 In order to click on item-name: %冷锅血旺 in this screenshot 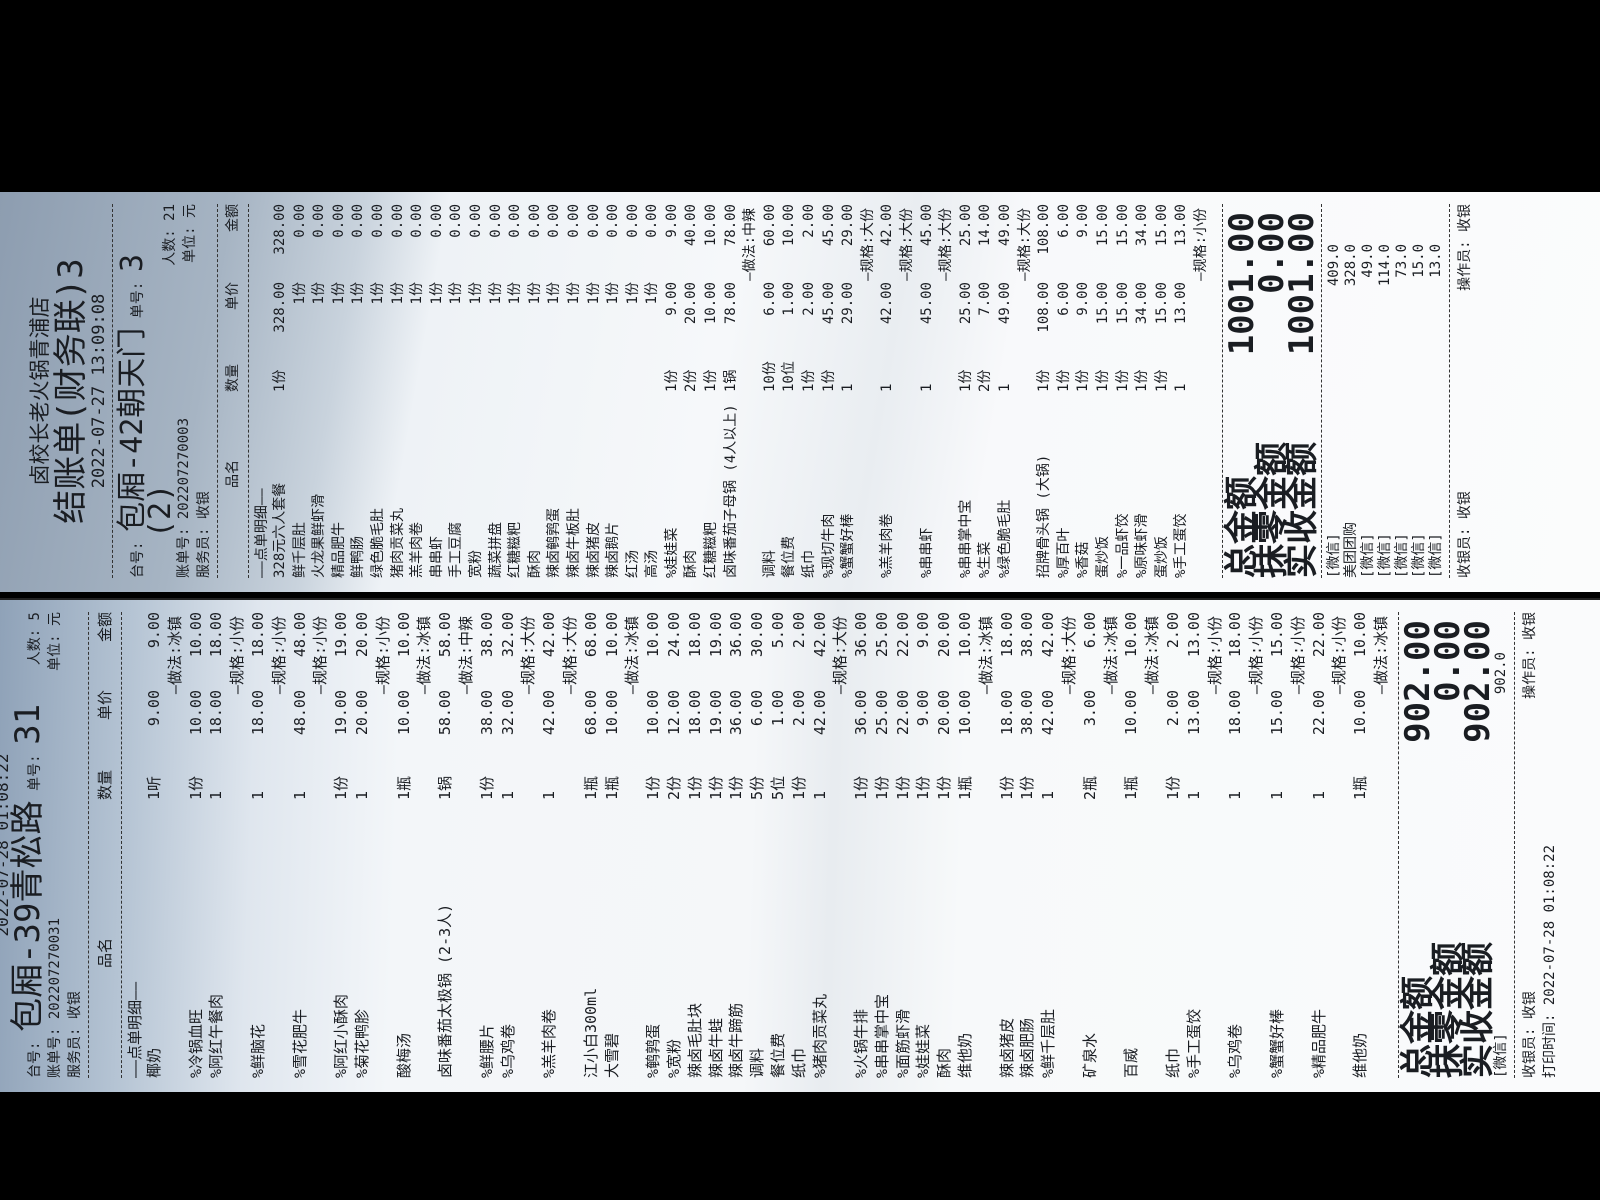, I will do `click(195, 1043)`.